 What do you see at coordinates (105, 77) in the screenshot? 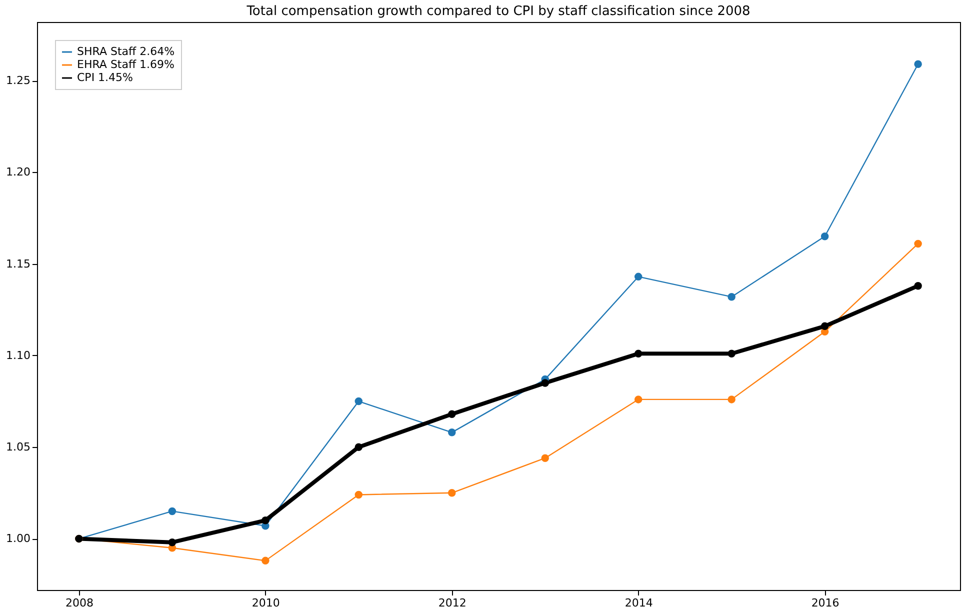
I see `legend-label: CPI 1.45%` at bounding box center [105, 77].